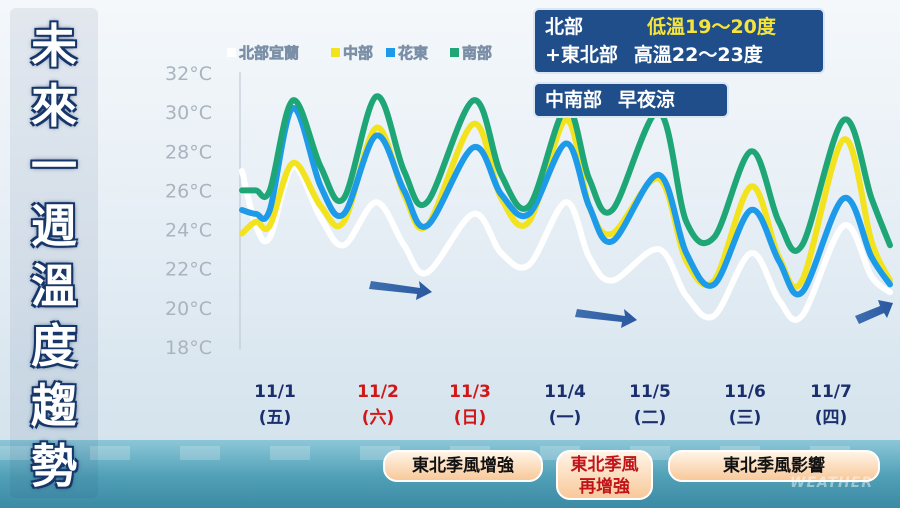 The height and width of the screenshot is (508, 900). I want to click on date-label: 11/5, so click(650, 392).